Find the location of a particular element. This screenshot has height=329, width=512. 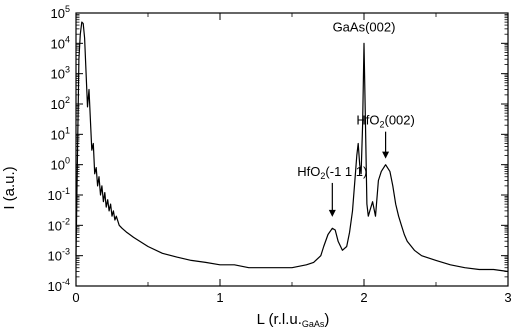

y-tick-label: 10⁻³ is located at coordinates (59, 255).